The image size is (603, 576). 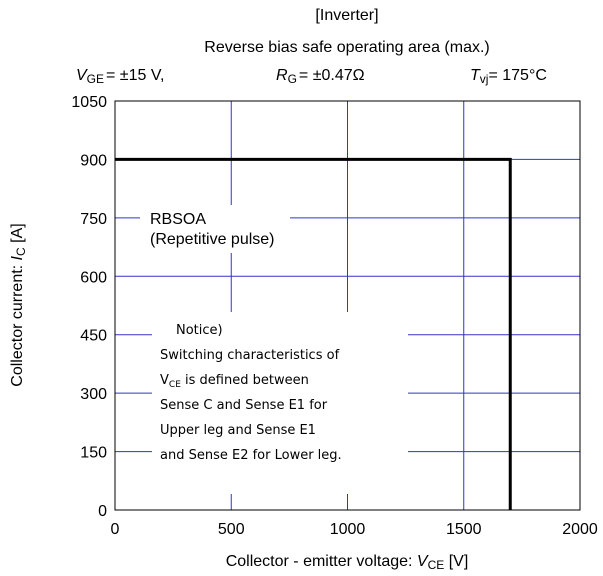 What do you see at coordinates (199, 330) in the screenshot?
I see `notice-title: Notice)` at bounding box center [199, 330].